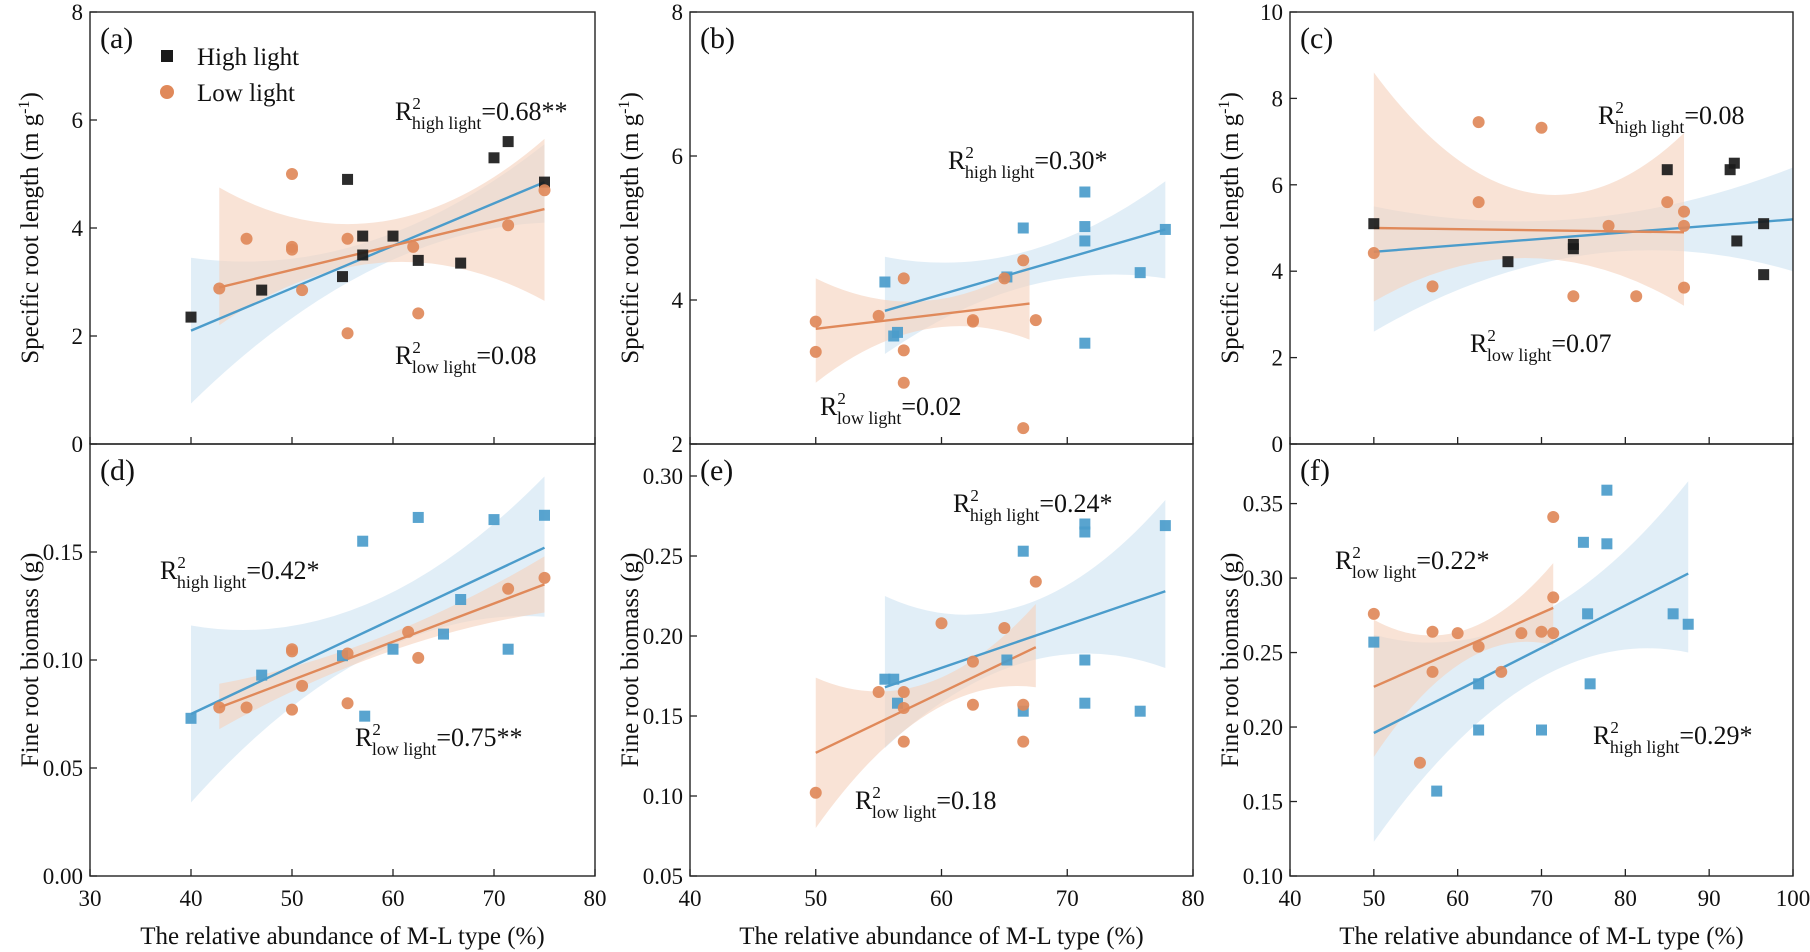 This screenshot has width=1810, height=952. Describe the element at coordinates (229, 75) in the screenshot. I see `legend: High light Low light` at that location.